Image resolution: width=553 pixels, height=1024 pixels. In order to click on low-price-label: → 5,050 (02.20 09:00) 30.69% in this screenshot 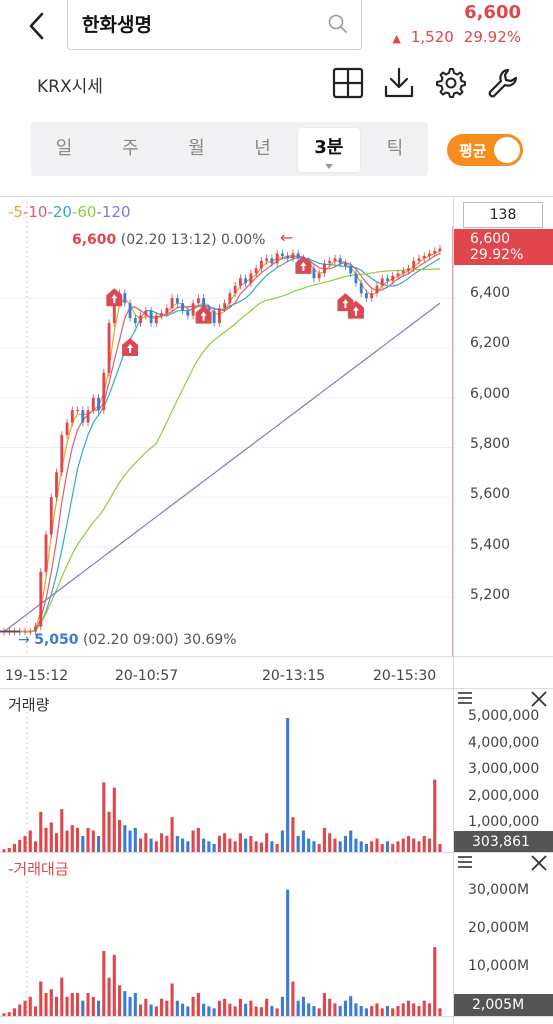, I will do `click(127, 640)`.